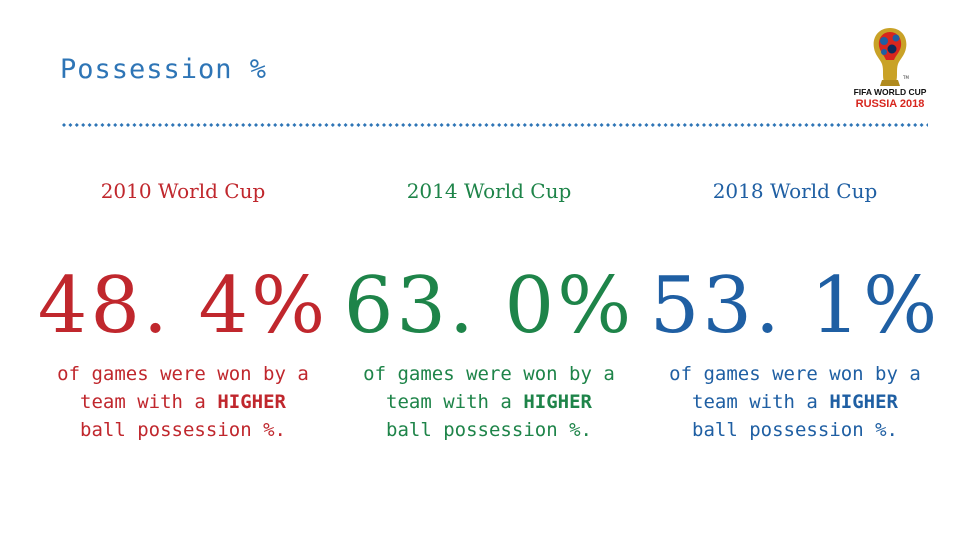 This screenshot has width=960, height=540. I want to click on logo-line2: RUSSIA 2018, so click(890, 104).